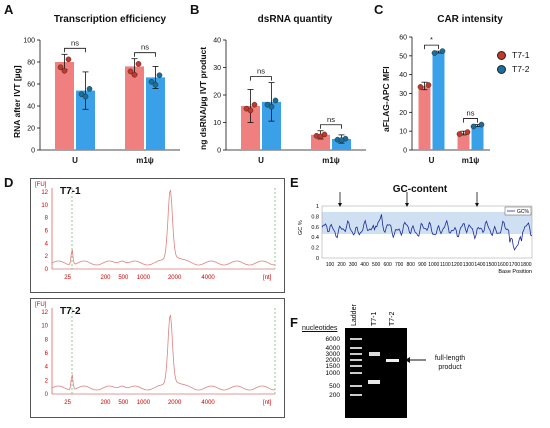 The image size is (550, 428). I want to click on elect-ytick-1-6: 12, so click(44, 313).